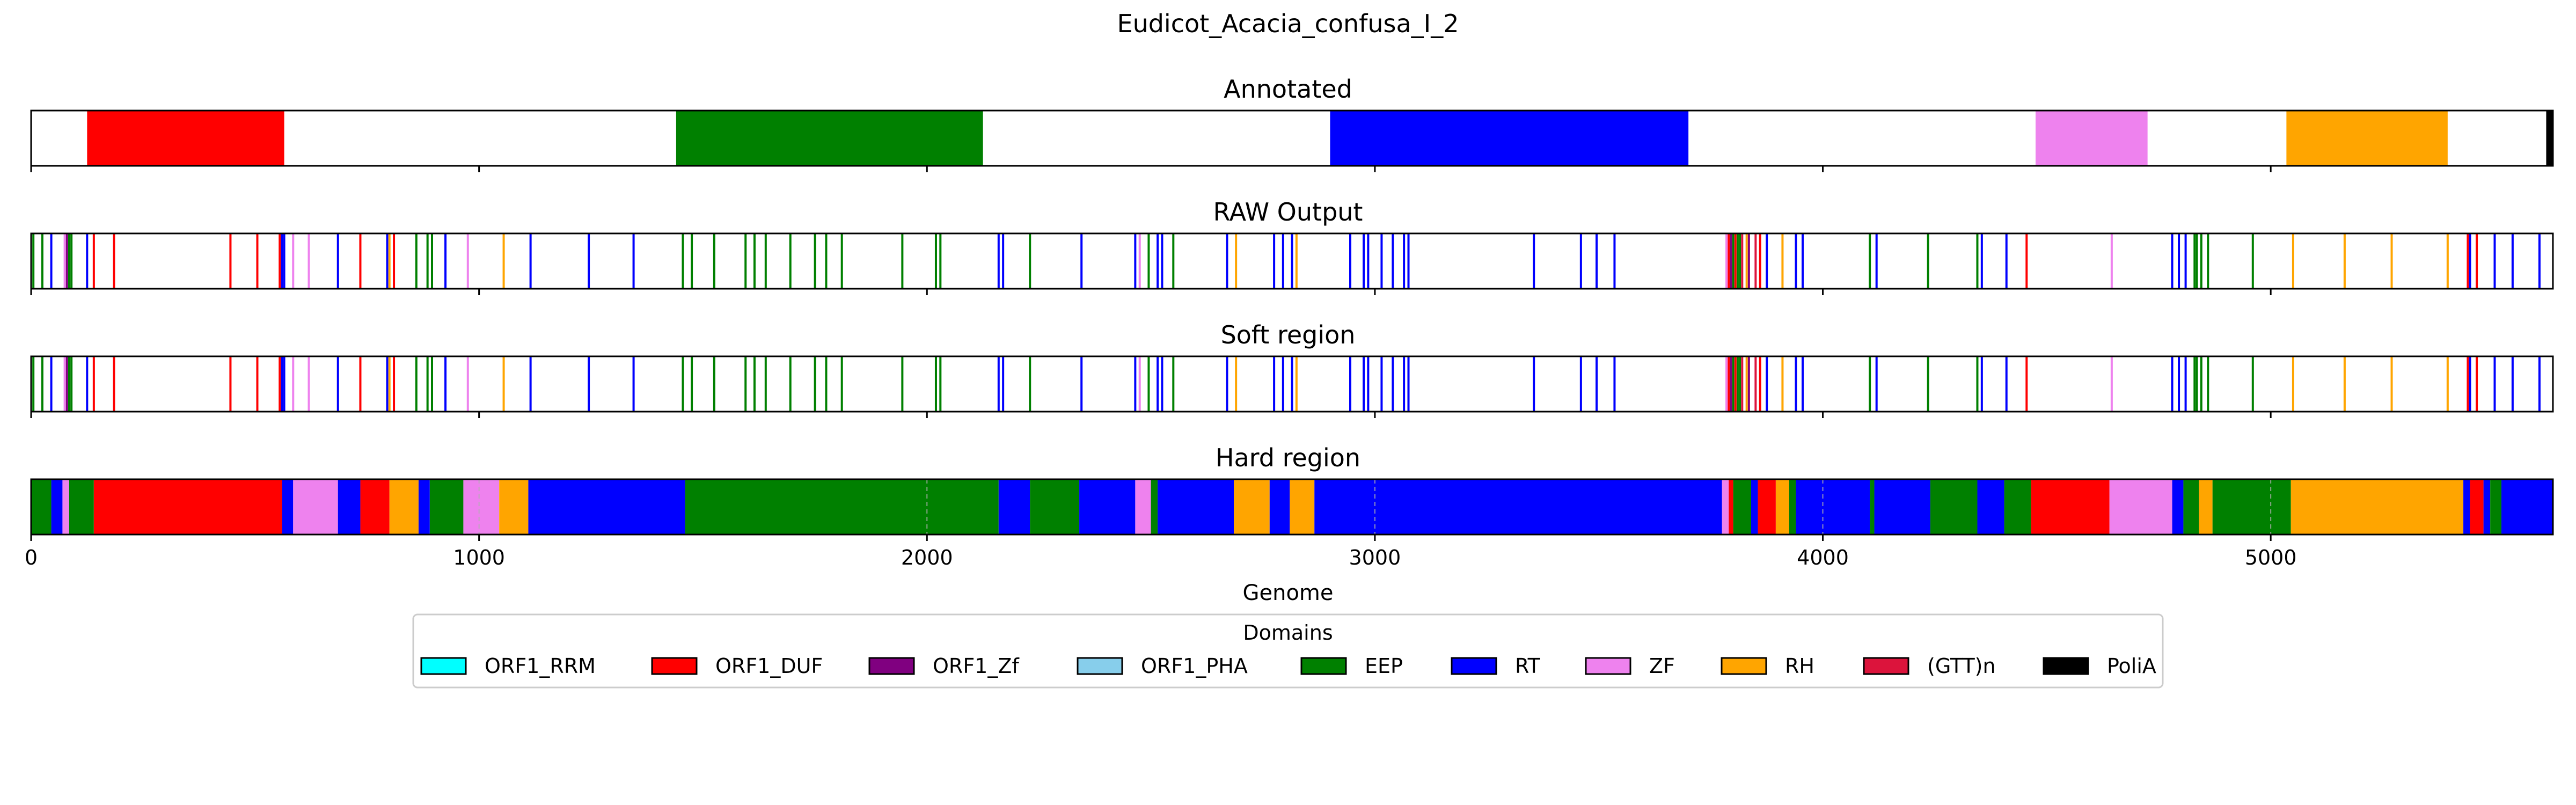  I want to click on x-tick-label: 0, so click(31, 557).